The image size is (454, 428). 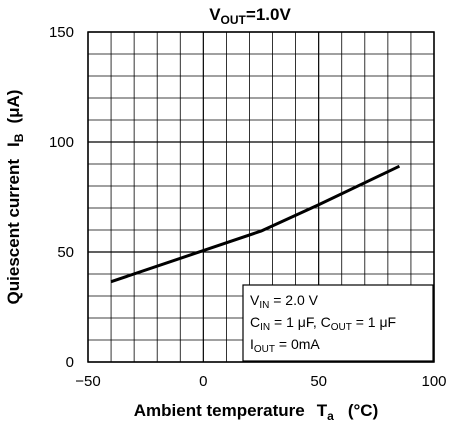 What do you see at coordinates (13, 144) in the screenshot?
I see `y-axis-var: I` at bounding box center [13, 144].